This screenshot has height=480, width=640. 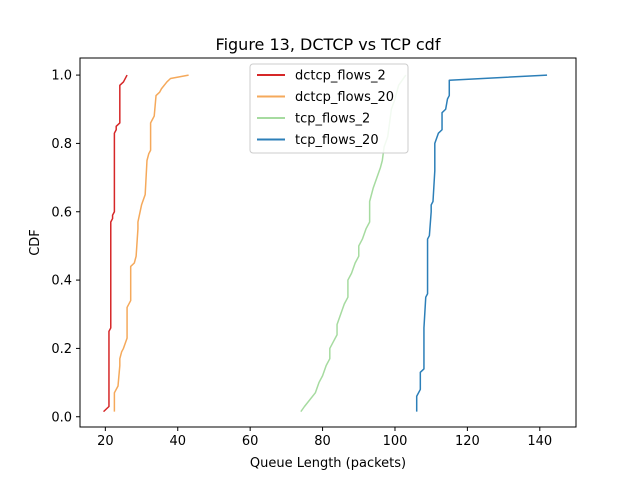 What do you see at coordinates (61, 417) in the screenshot?
I see `y-tick-label: 0.0` at bounding box center [61, 417].